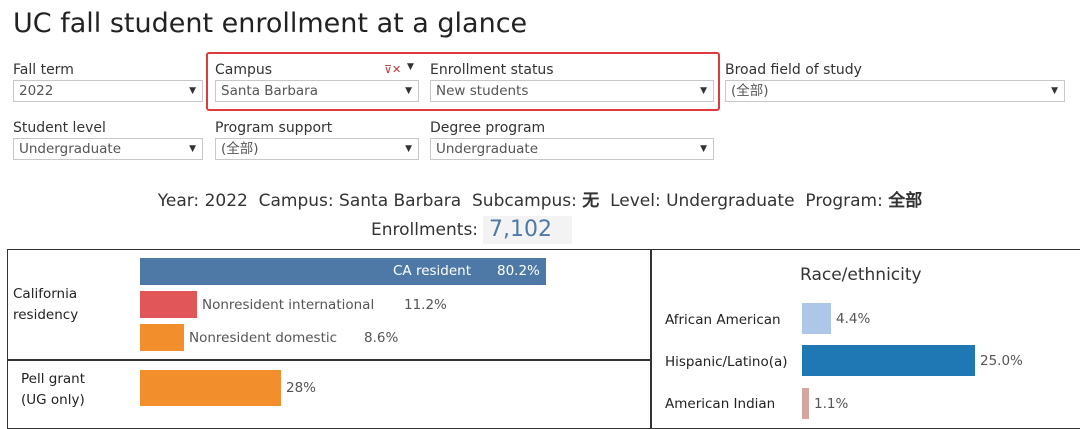 The height and width of the screenshot is (429, 1080). I want to click on fall-term-filter: Fall term 2022 ▼, so click(108, 82).